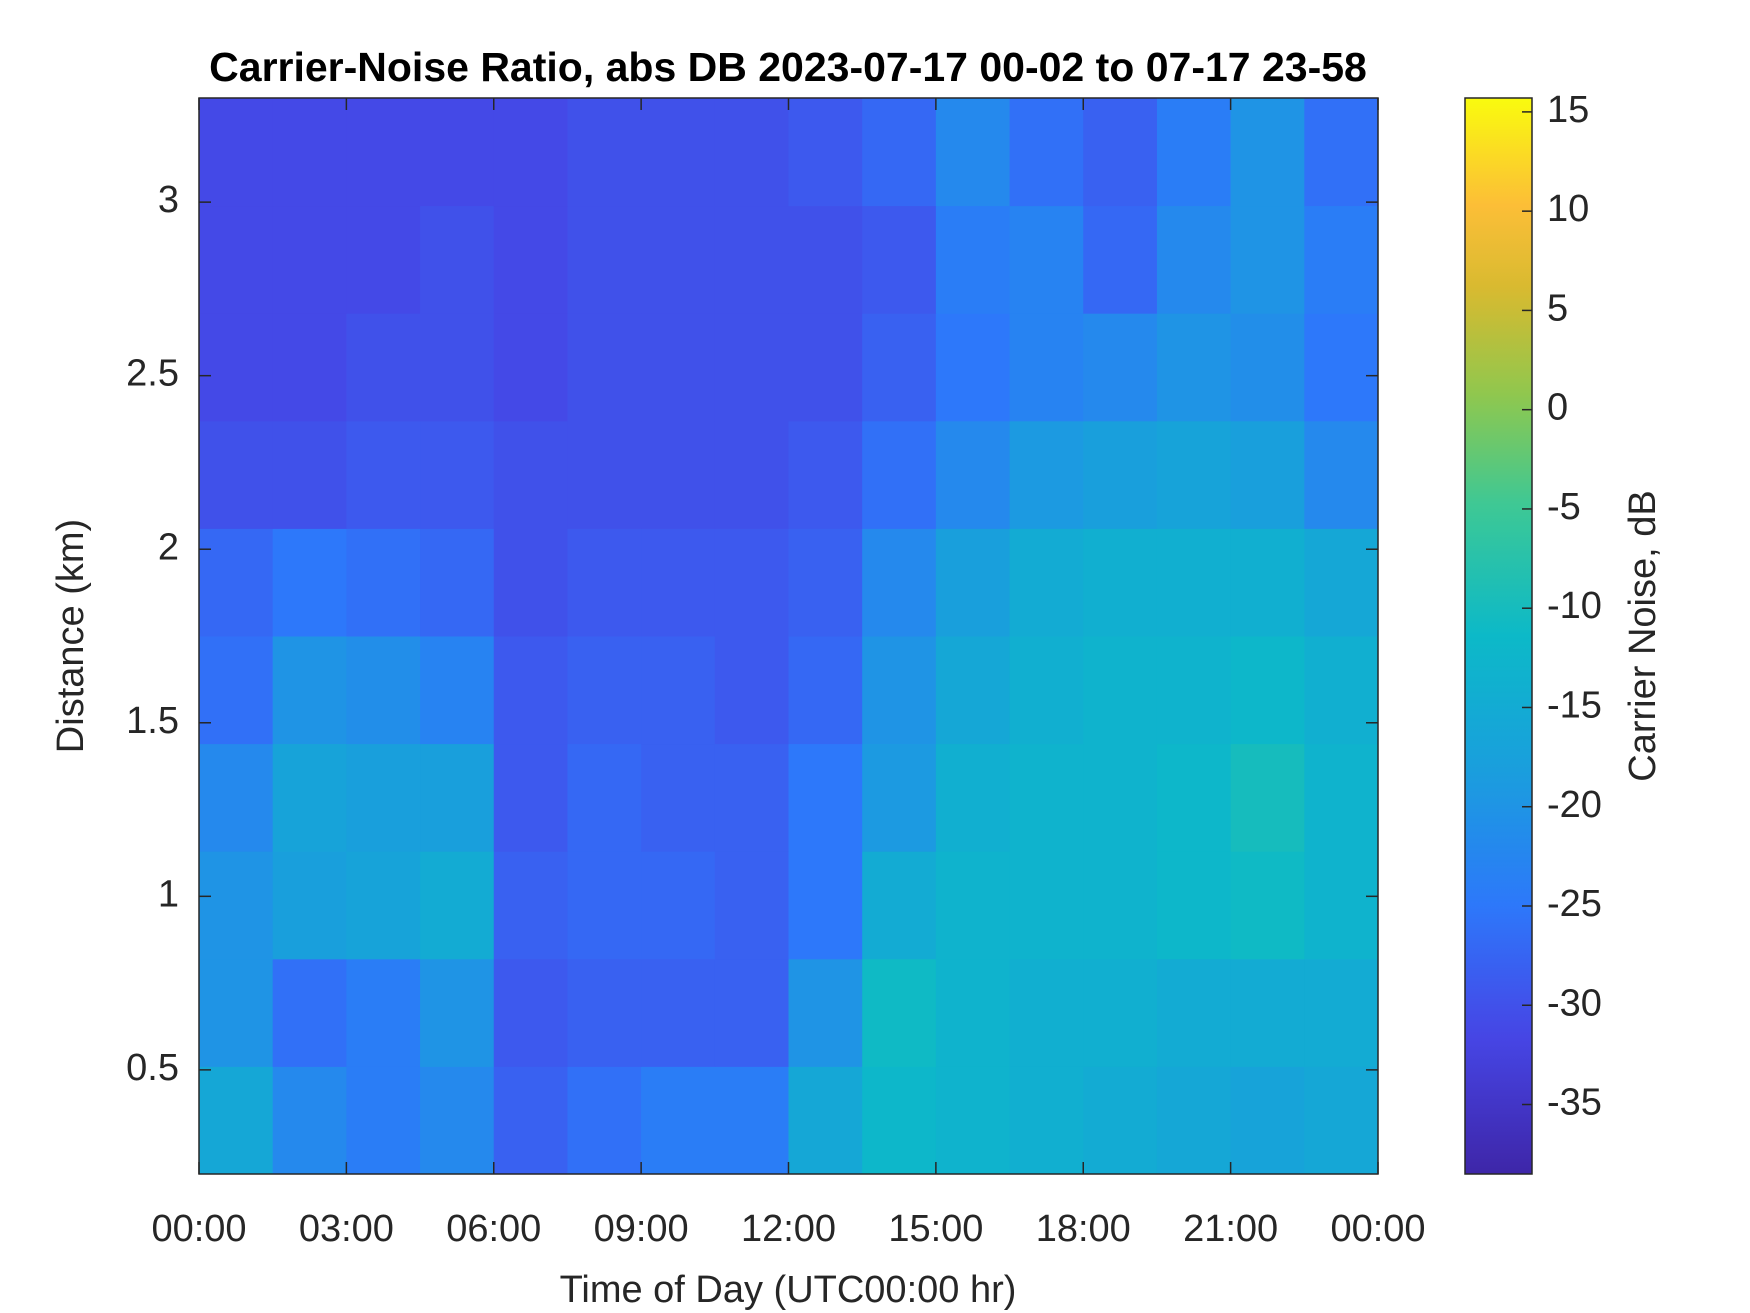  Describe the element at coordinates (1574, 606) in the screenshot. I see `colorbar-tick-label: -10` at that location.